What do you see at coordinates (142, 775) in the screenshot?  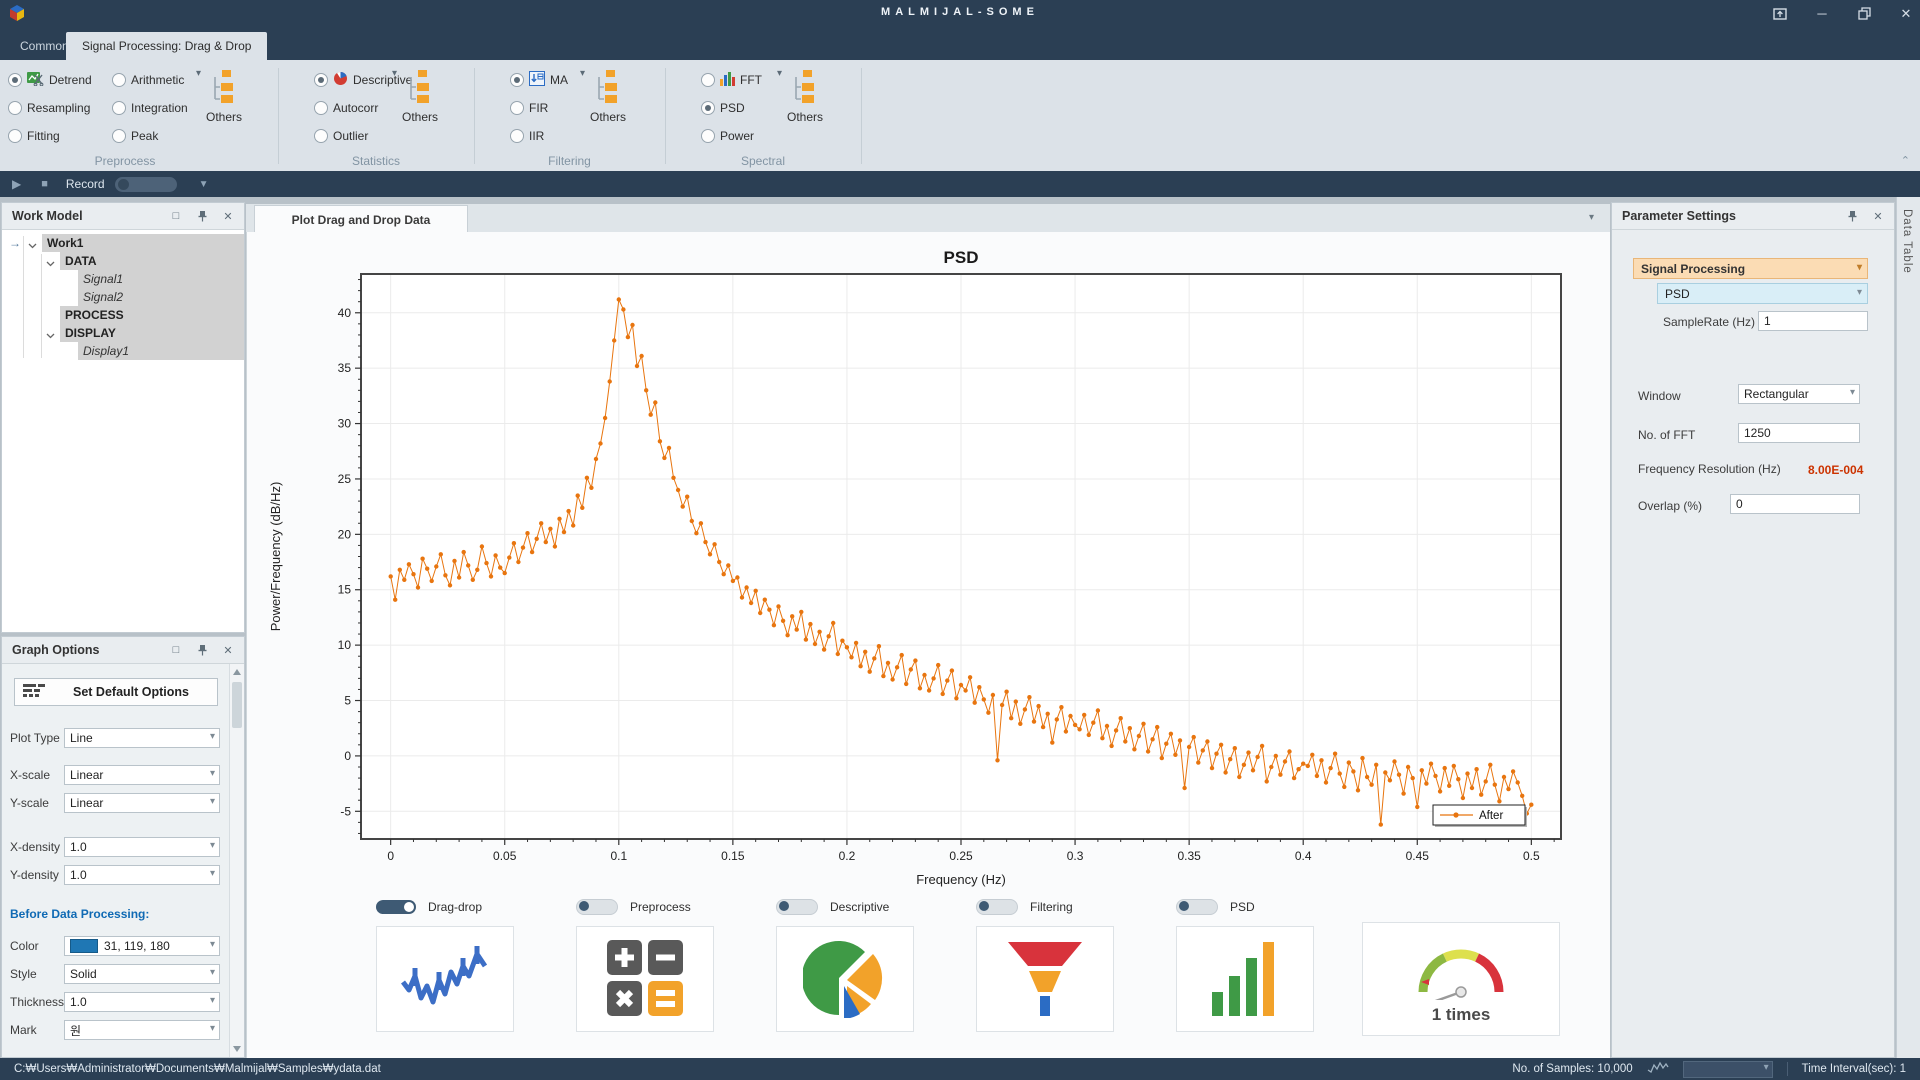 I see `x-scale-select: Linear ▾` at bounding box center [142, 775].